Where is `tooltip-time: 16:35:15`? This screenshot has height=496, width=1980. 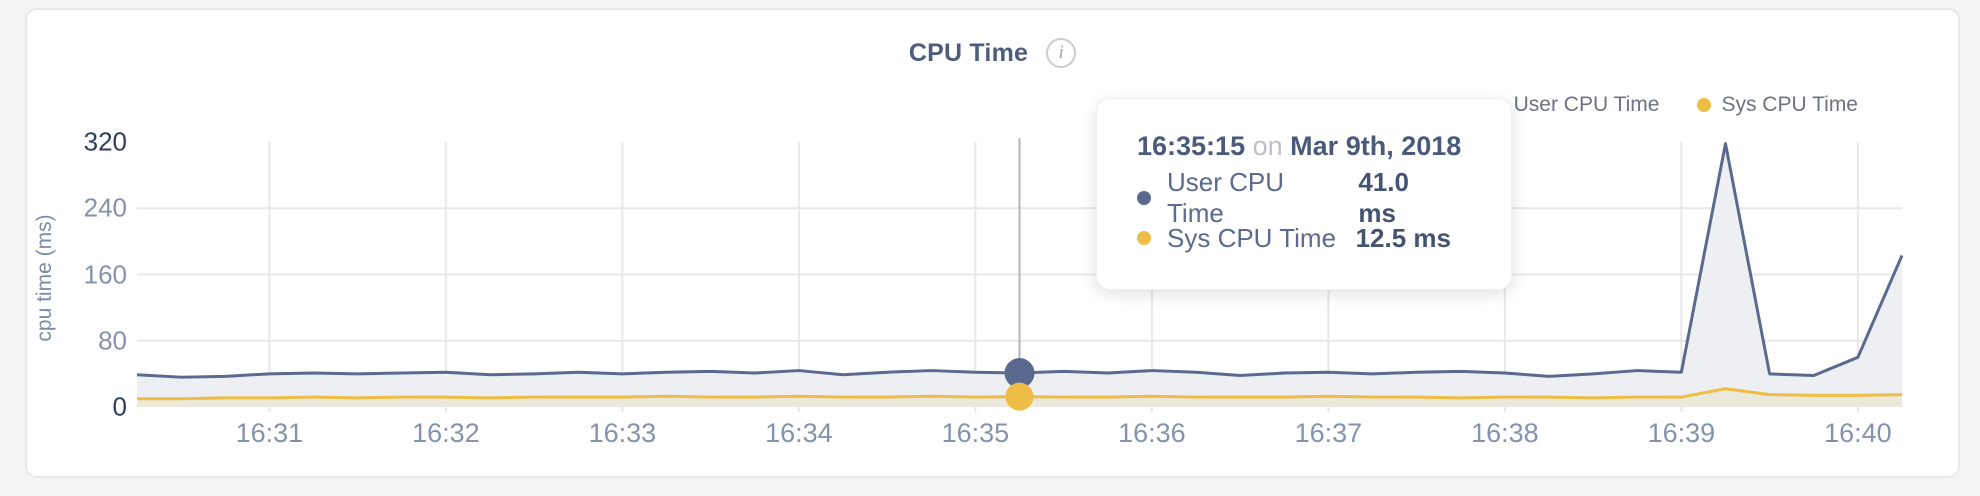 tooltip-time: 16:35:15 is located at coordinates (1191, 146).